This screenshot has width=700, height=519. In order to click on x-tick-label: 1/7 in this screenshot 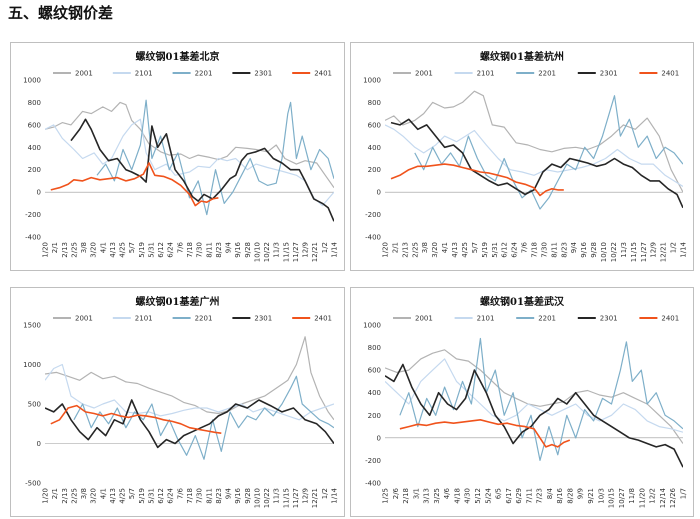, I will do `click(684, 493)`.